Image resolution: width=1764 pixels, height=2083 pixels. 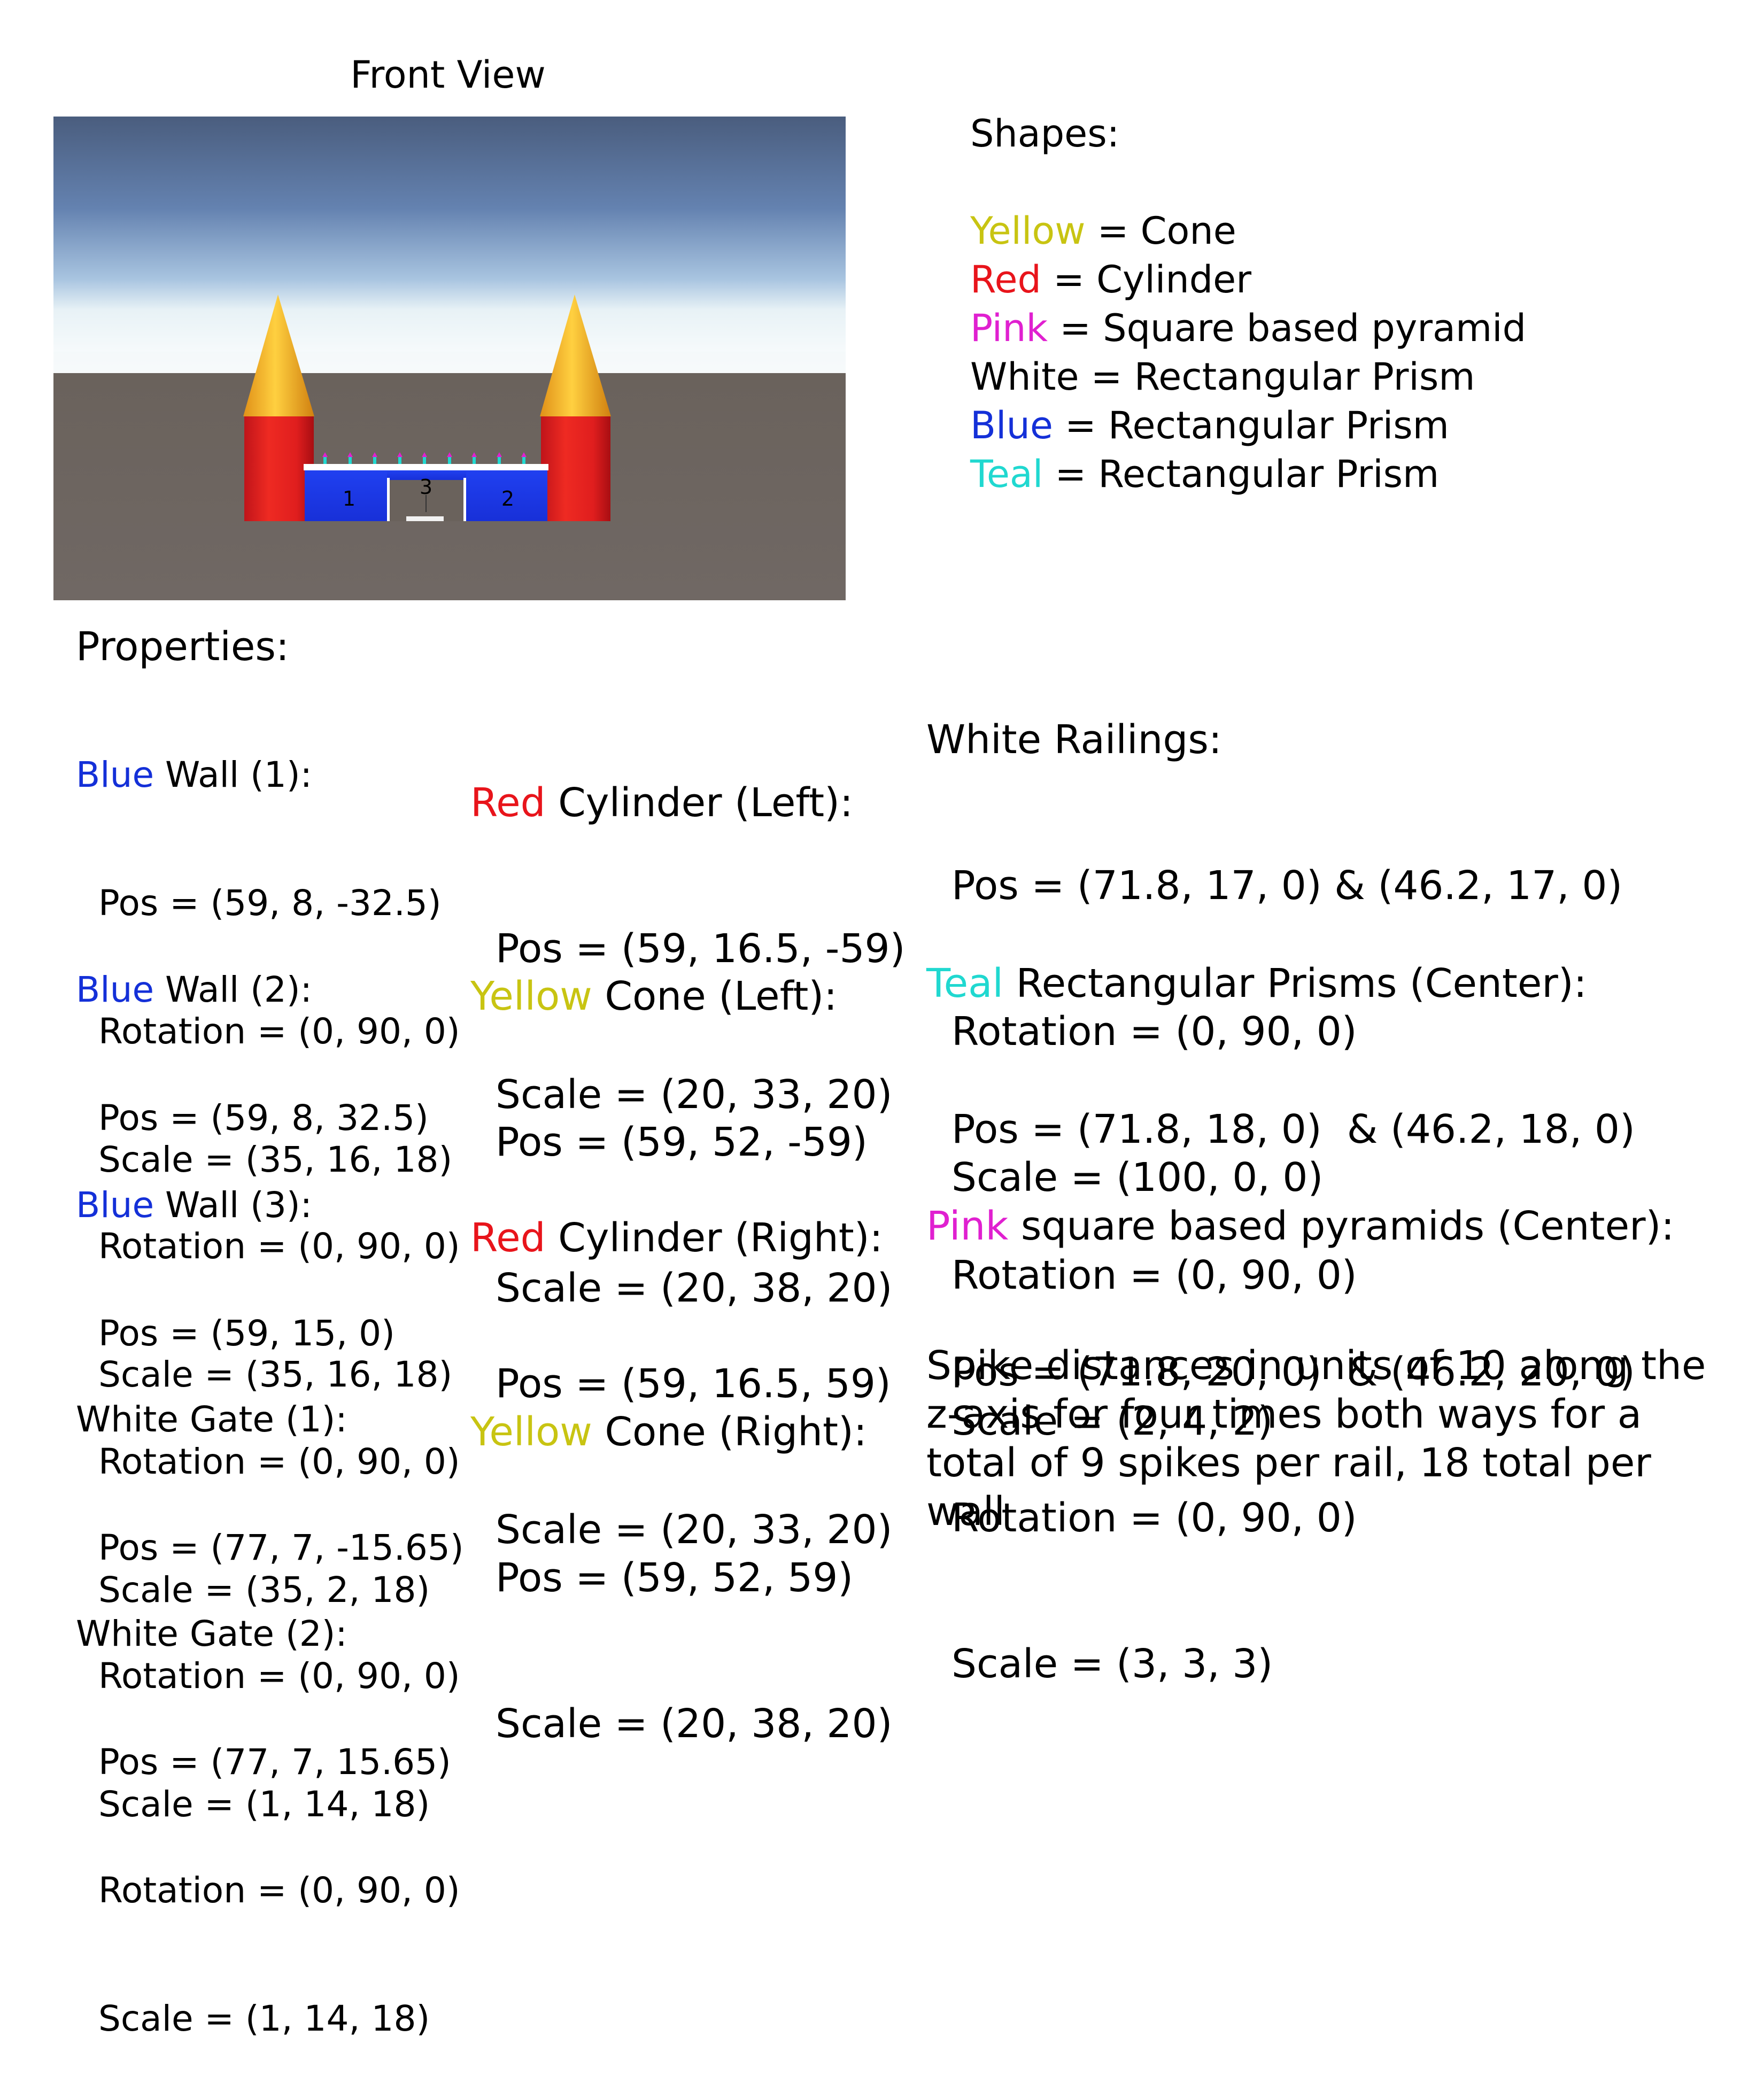 What do you see at coordinates (531, 996) in the screenshot?
I see `color-word: Yellow` at bounding box center [531, 996].